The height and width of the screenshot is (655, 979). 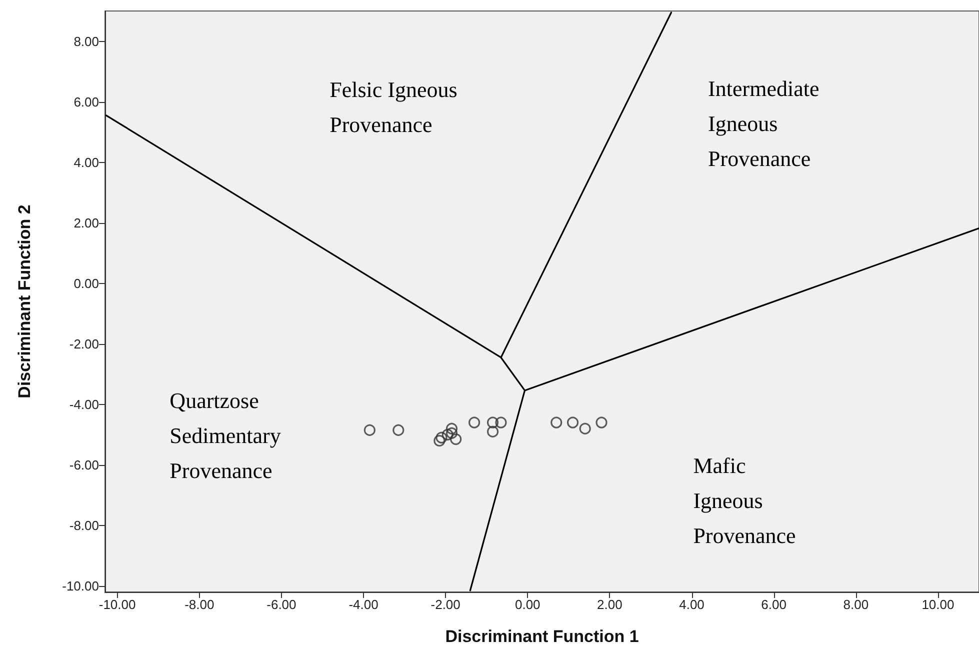 What do you see at coordinates (744, 500) in the screenshot?
I see `annotation: Mafic Igneous Provenance` at bounding box center [744, 500].